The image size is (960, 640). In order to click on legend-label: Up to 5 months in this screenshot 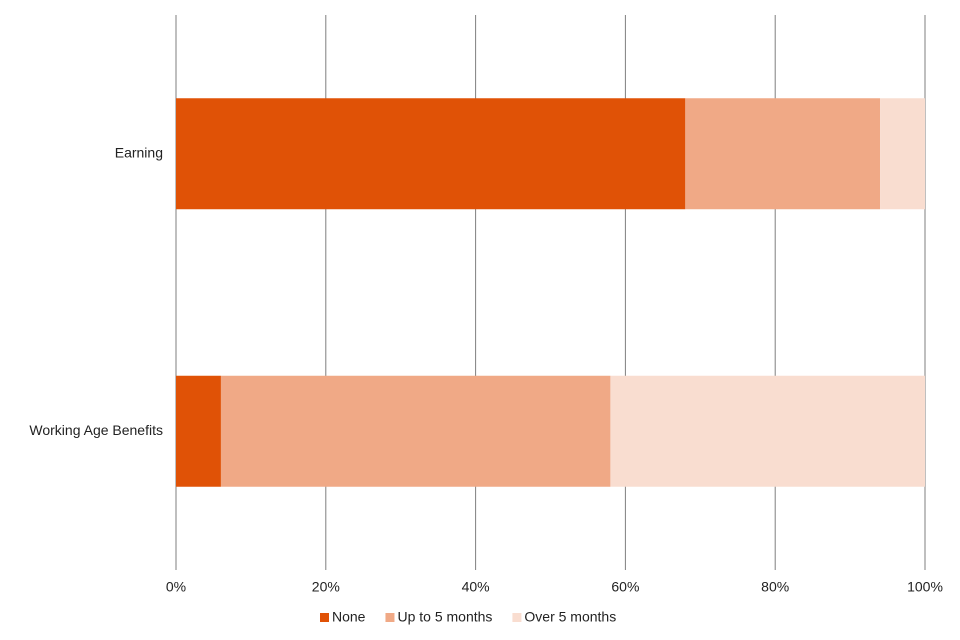, I will do `click(444, 617)`.